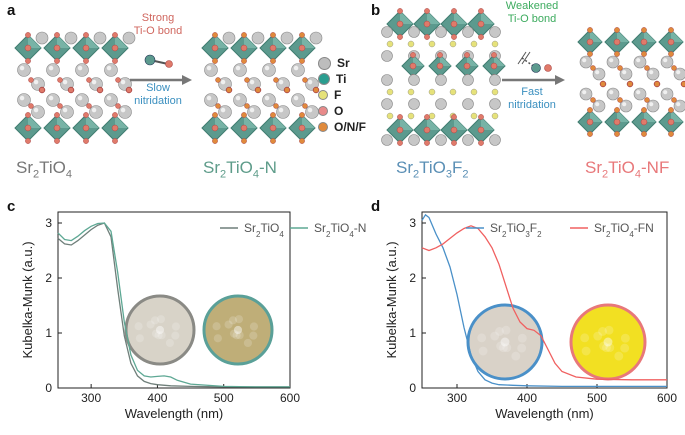 The image size is (685, 435). I want to click on arrow-label-strong-bond: Strong Ti-O bond, so click(158, 24).